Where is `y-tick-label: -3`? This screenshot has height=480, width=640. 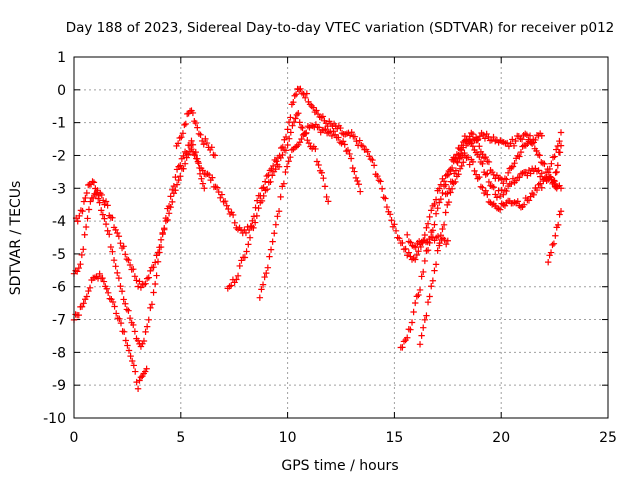 y-tick-label: -3 is located at coordinates (59, 189).